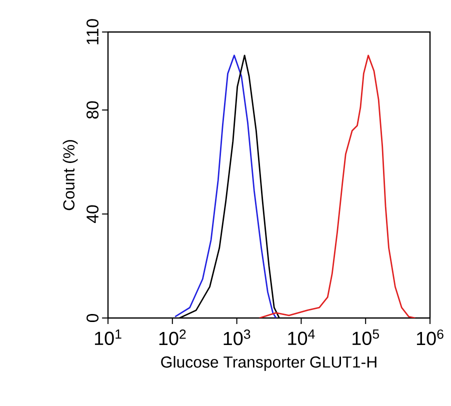 The image size is (451, 406). I want to click on y-axis-title: Count (%), so click(70, 175).